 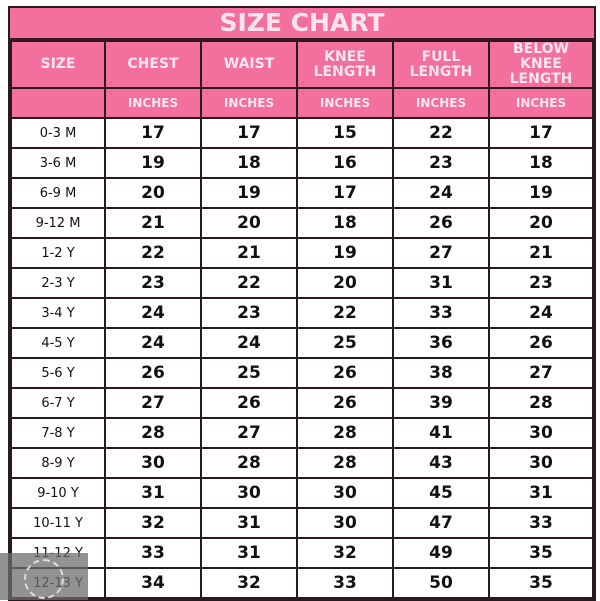 What do you see at coordinates (302, 223) in the screenshot?
I see `table-row: 9-12 M 21 20 18 26 20` at bounding box center [302, 223].